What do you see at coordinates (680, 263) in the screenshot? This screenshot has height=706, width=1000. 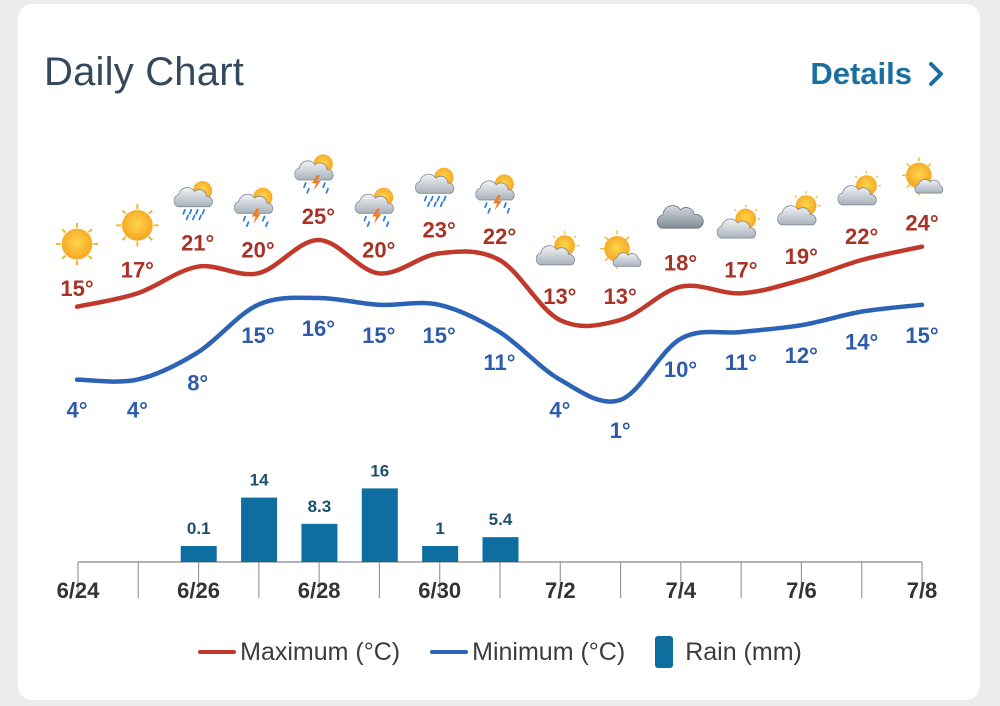 I see `max-temp-label: 18°` at bounding box center [680, 263].